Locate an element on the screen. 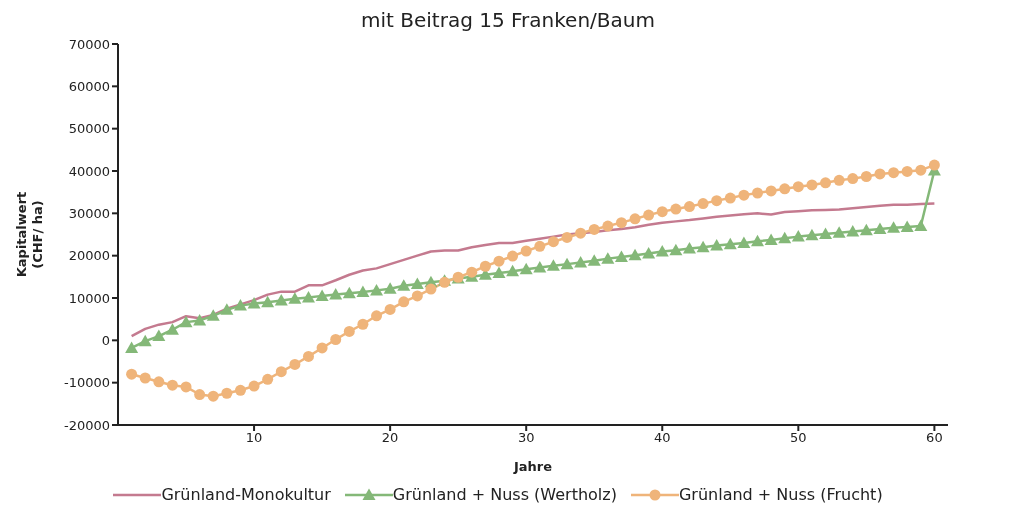 This screenshot has width=1016, height=520. y-tick-label: 10000 is located at coordinates (89, 298).